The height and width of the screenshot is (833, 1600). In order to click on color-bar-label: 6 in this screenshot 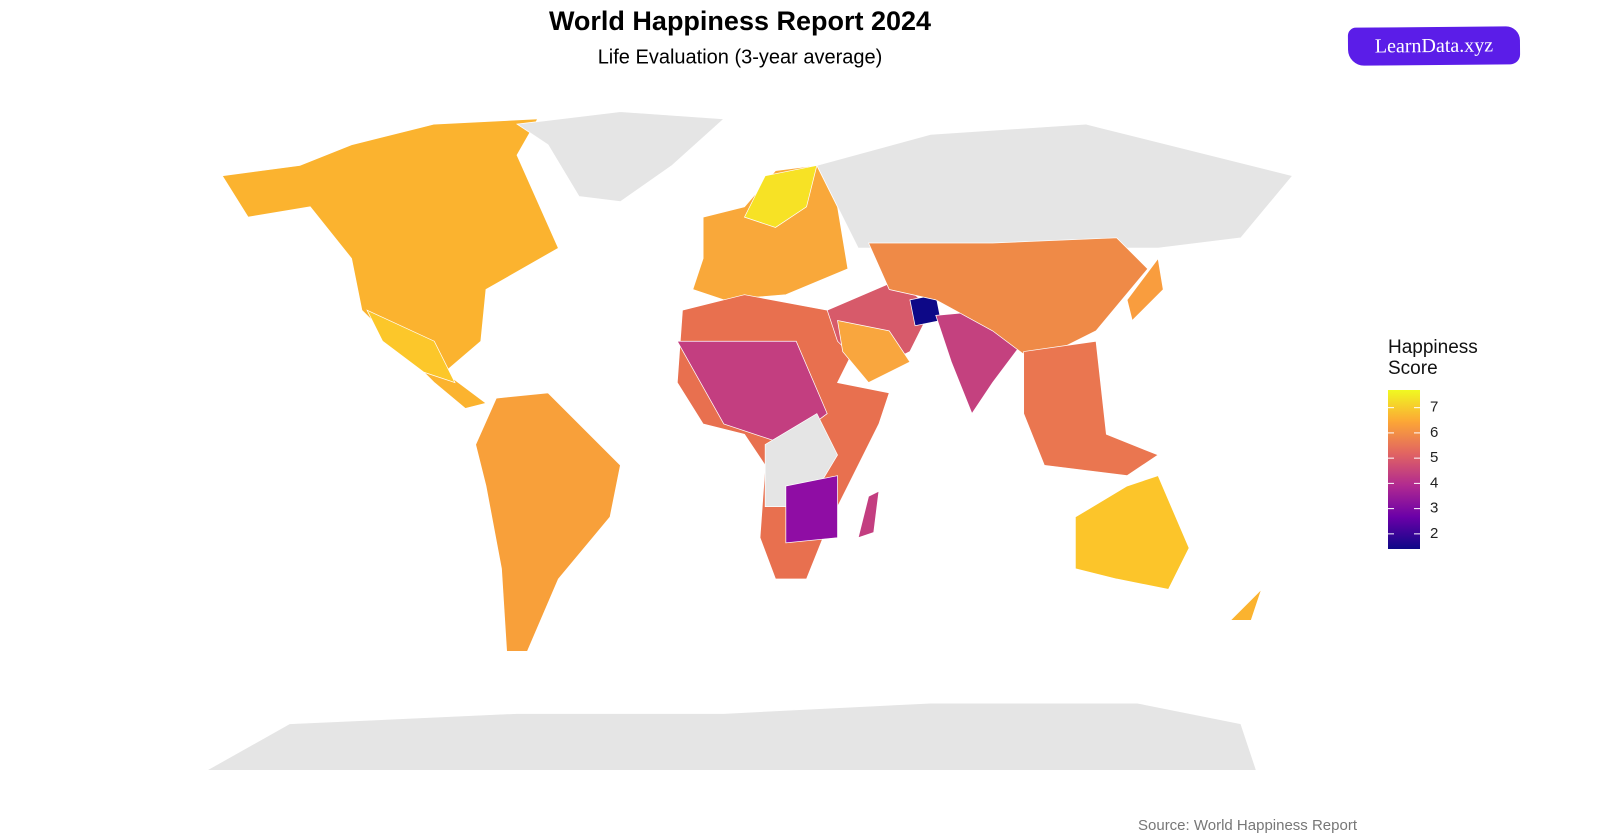, I will do `click(1434, 432)`.